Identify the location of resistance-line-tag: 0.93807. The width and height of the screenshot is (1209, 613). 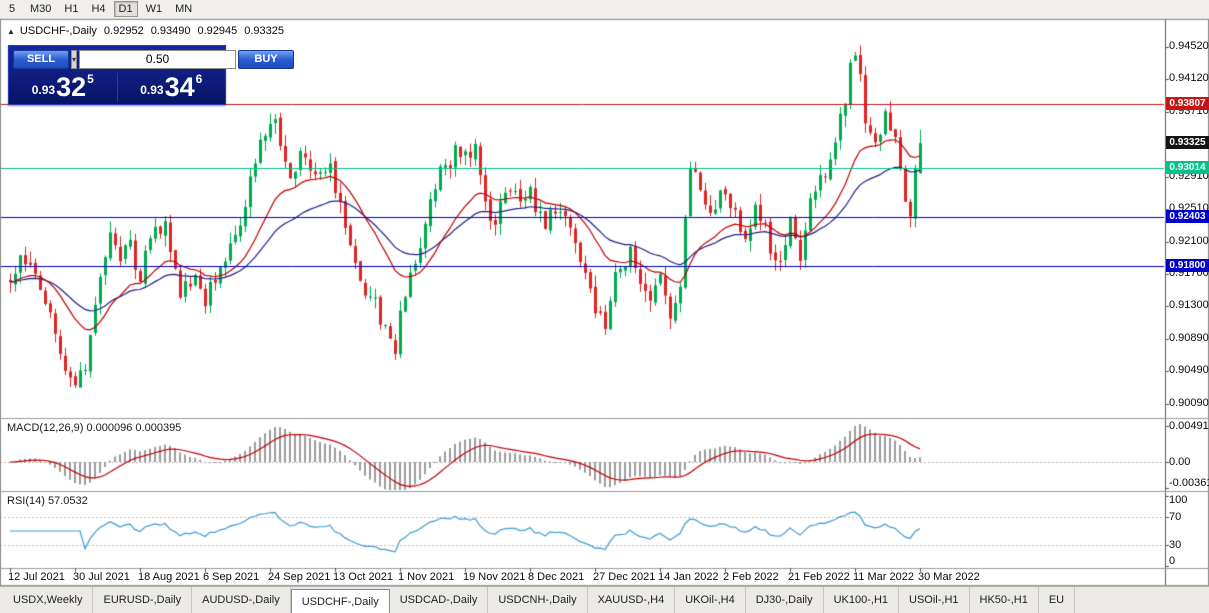
(1187, 104).